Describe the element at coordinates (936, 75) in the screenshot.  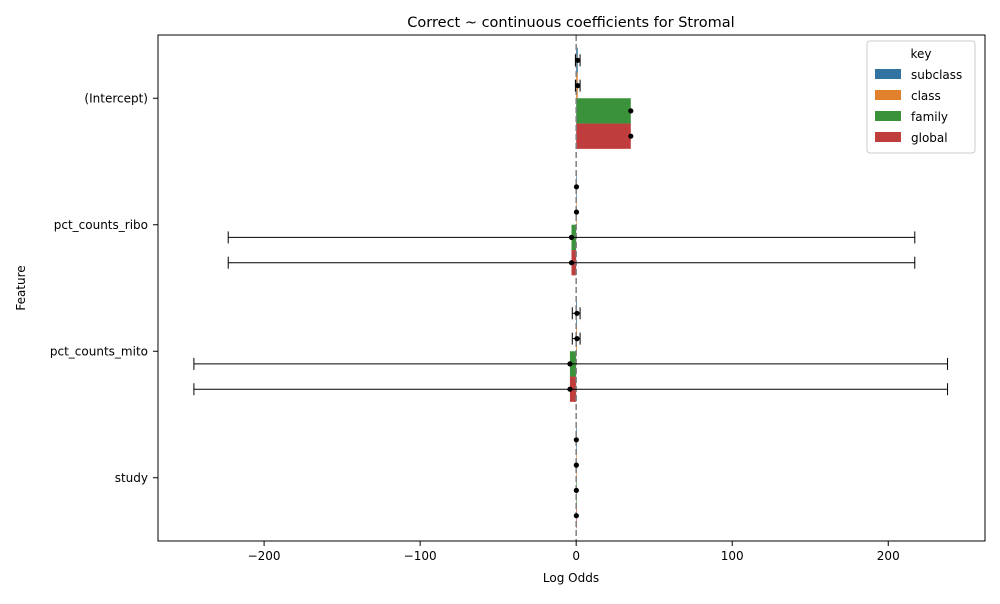
I see `legend-label-subclass: subclass` at that location.